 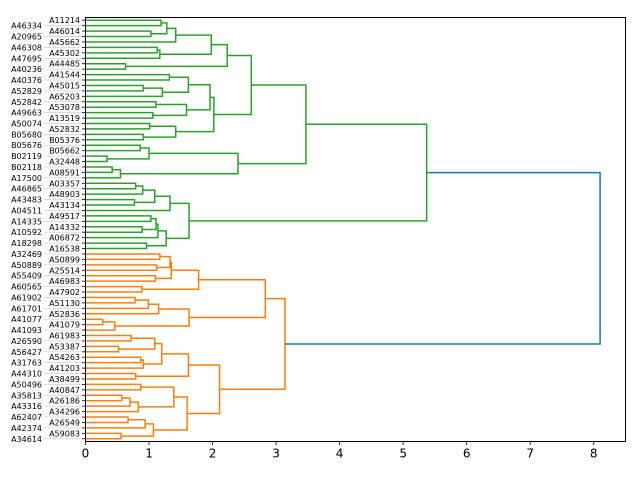 What do you see at coordinates (64, 227) in the screenshot?
I see `leaf-label: A14332` at bounding box center [64, 227].